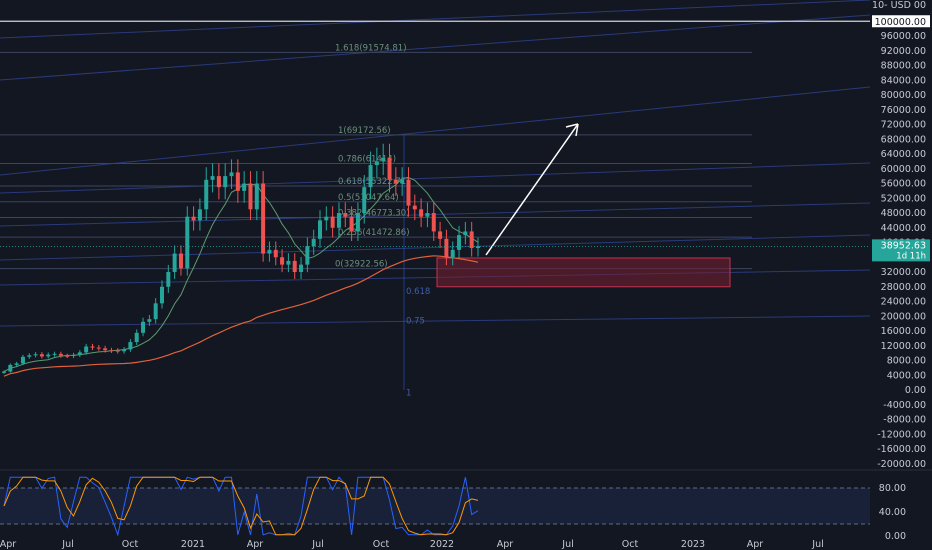 Image resolution: width=932 pixels, height=550 pixels. I want to click on current-price-label: 38952.63, so click(903, 245).